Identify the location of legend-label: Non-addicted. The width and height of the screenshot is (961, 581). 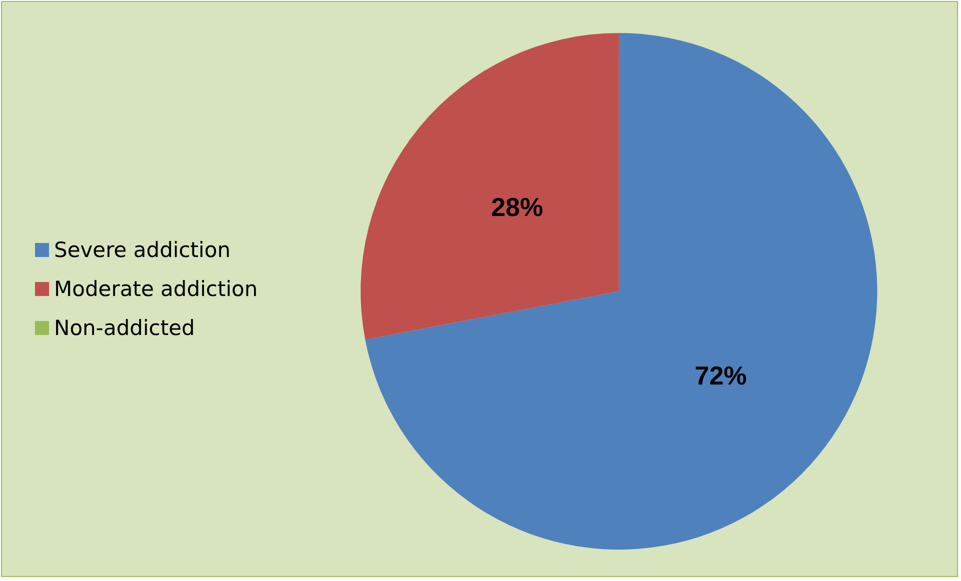
(124, 328).